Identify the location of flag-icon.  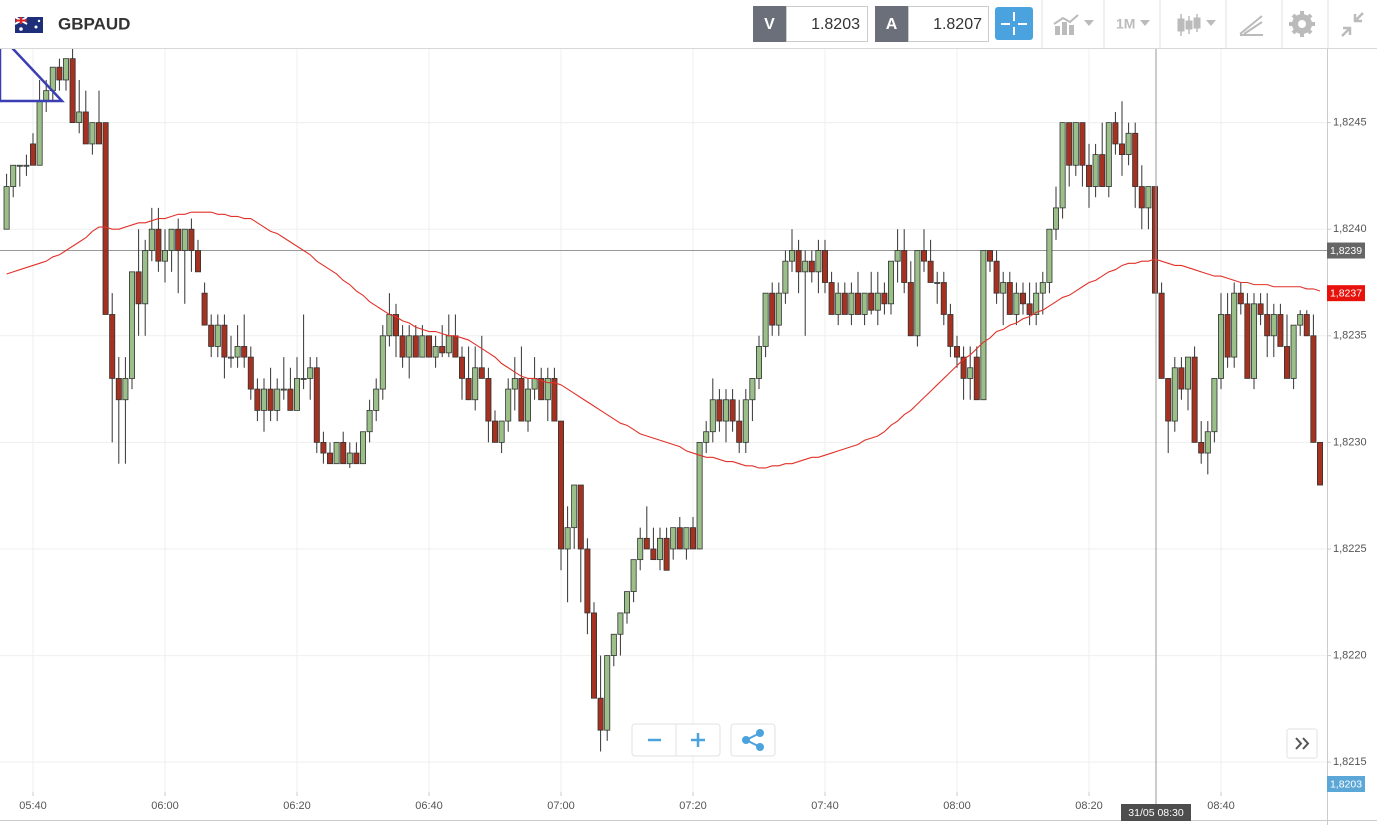
(28, 24).